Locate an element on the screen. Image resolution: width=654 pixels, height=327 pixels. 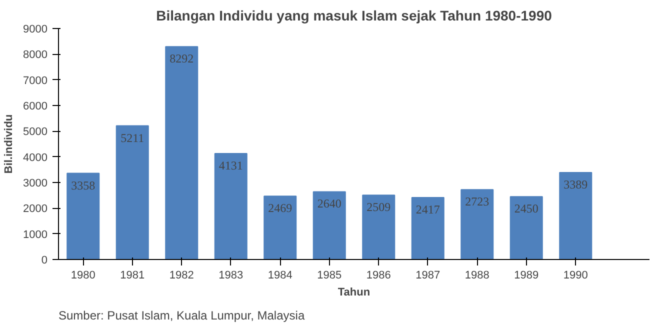
data-label: 2450 is located at coordinates (526, 209).